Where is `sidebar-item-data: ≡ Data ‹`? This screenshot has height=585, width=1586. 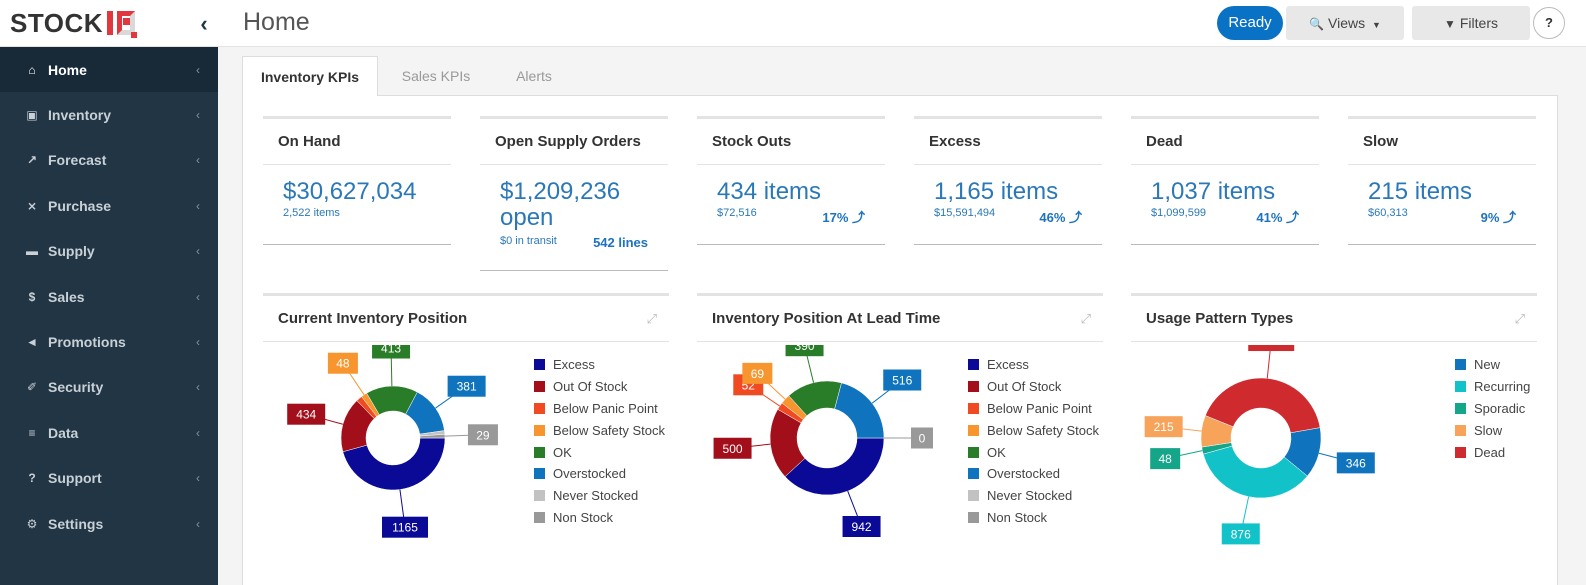 sidebar-item-data: ≡ Data ‹ is located at coordinates (109, 432).